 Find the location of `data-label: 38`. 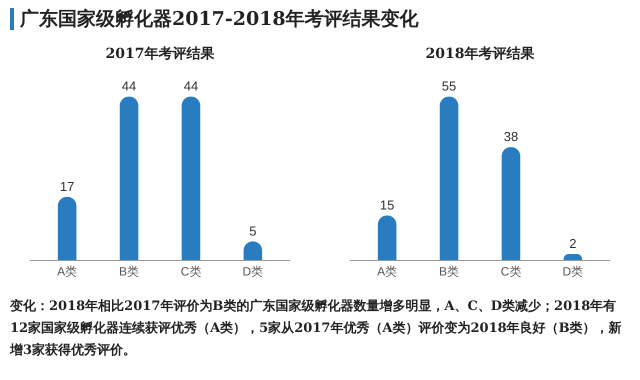

data-label: 38 is located at coordinates (511, 136).